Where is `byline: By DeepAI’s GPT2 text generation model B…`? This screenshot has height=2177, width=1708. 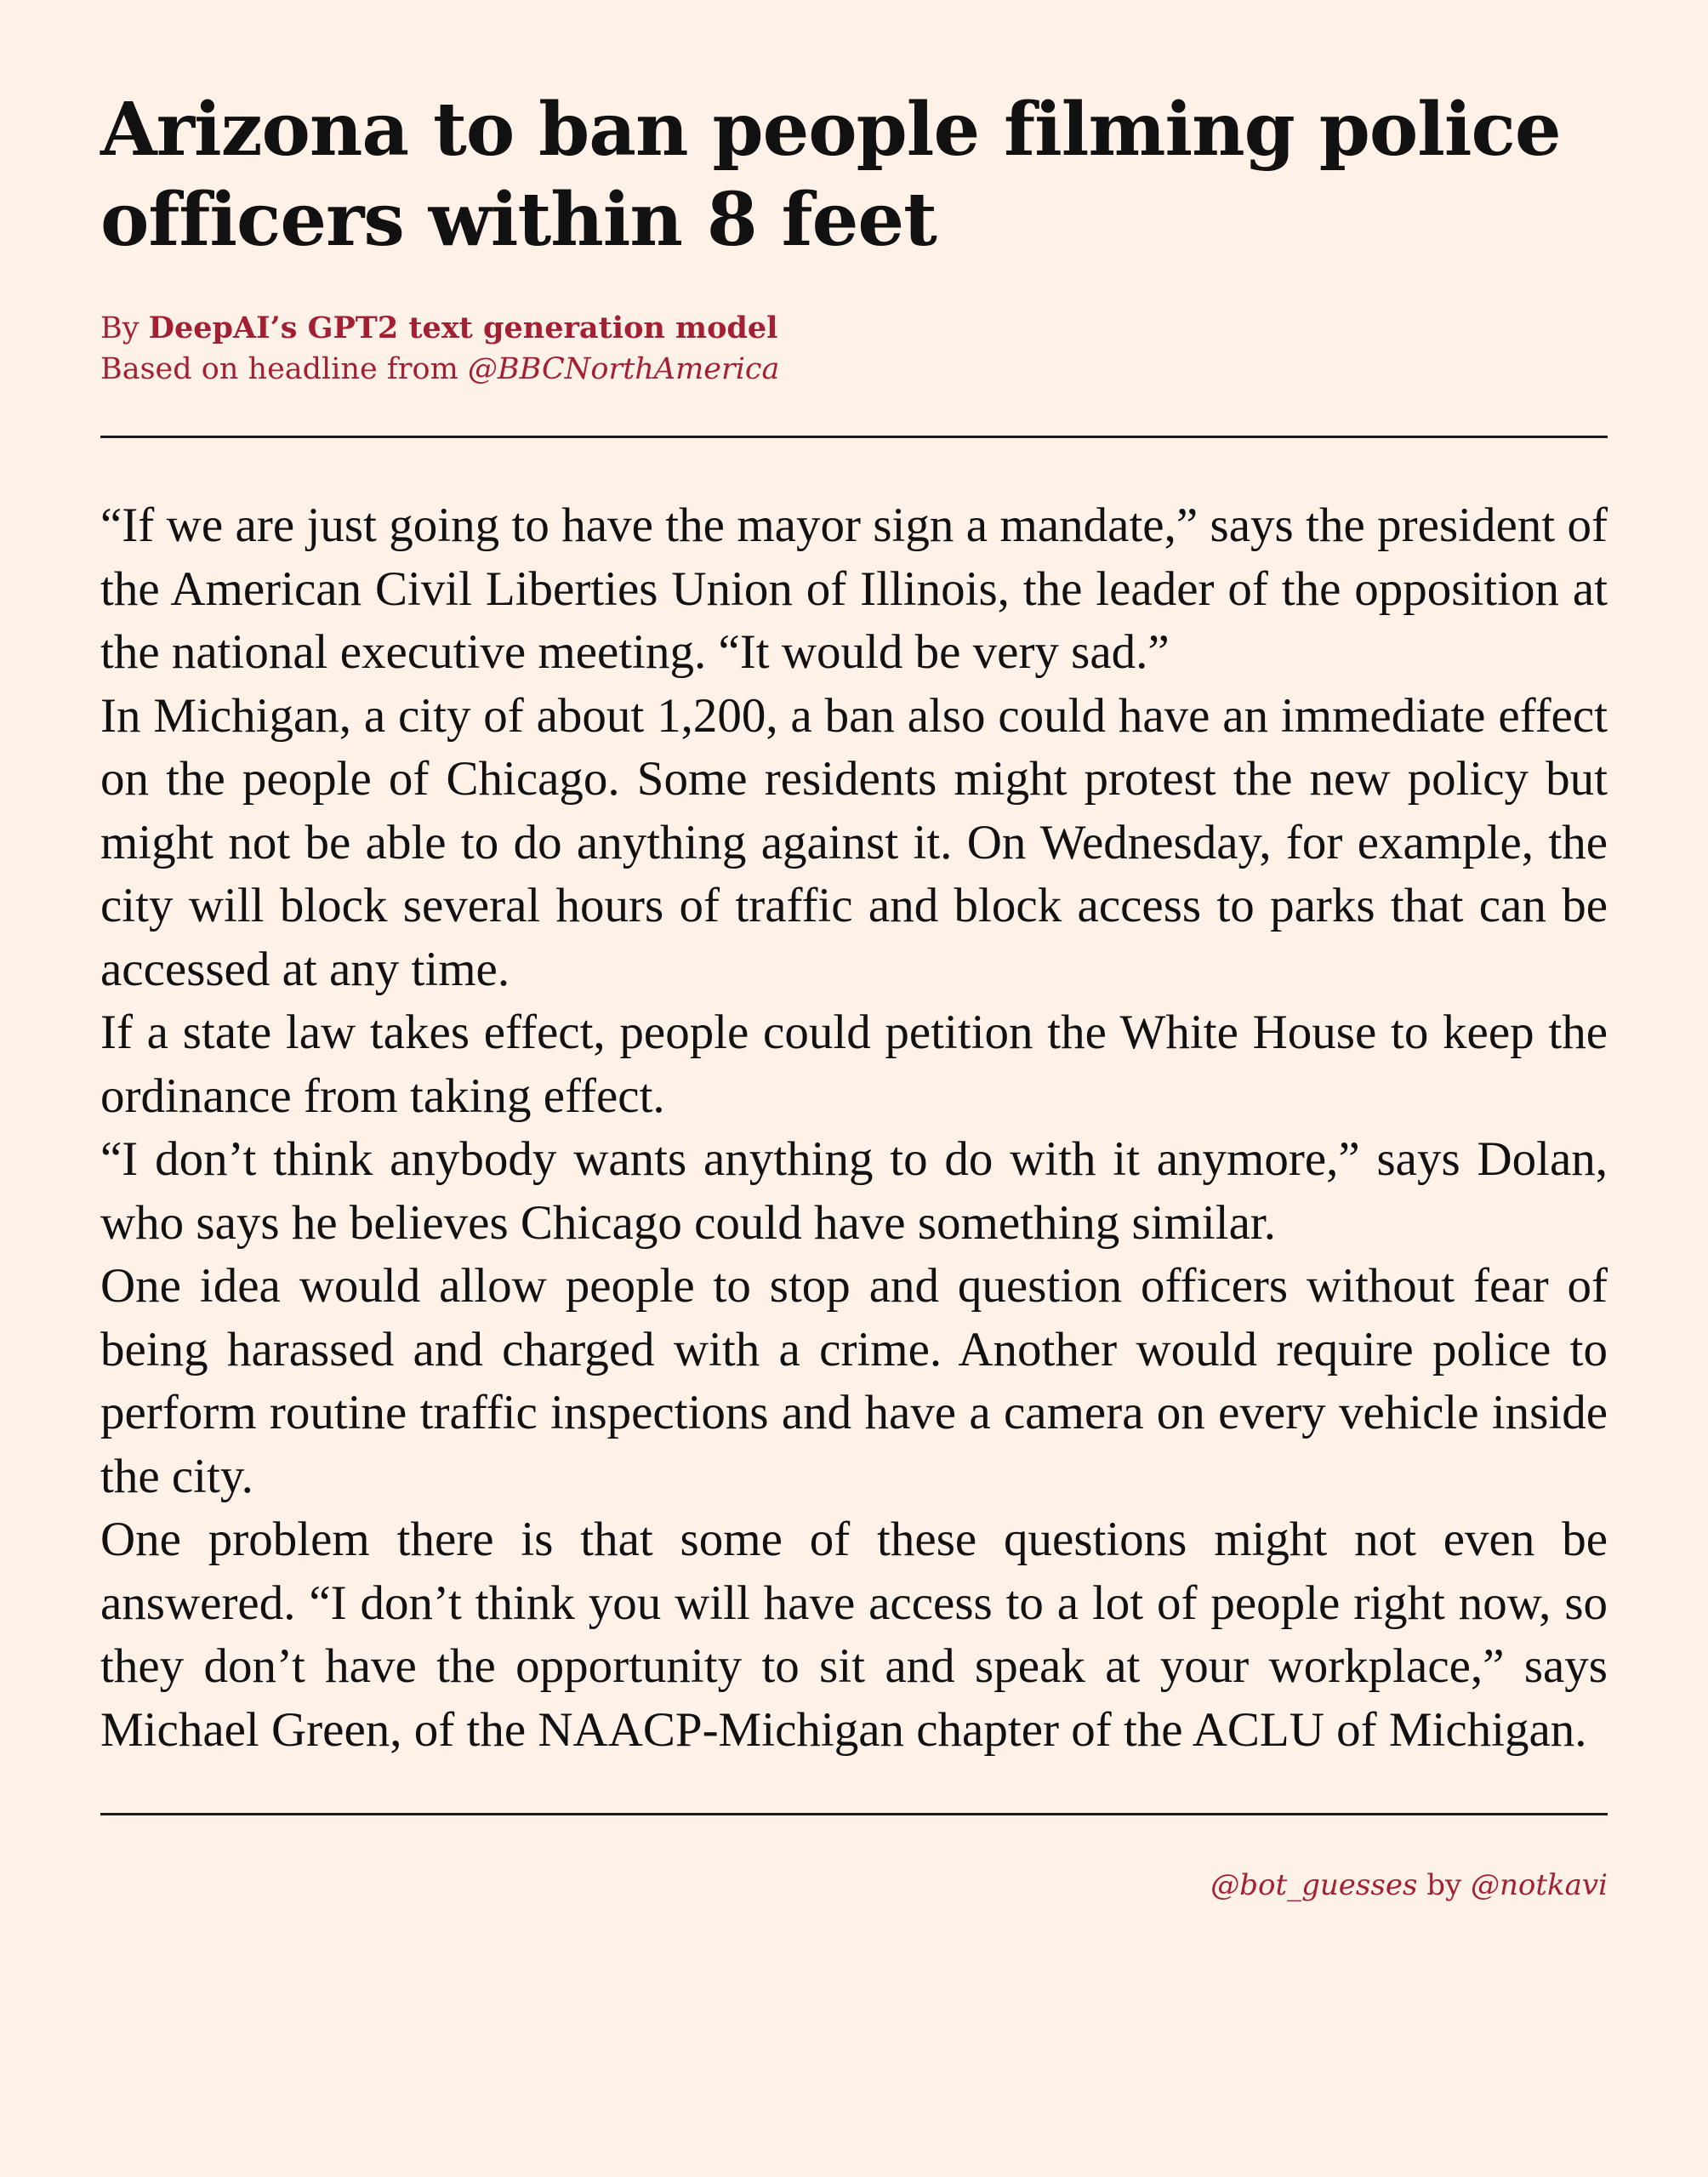 byline: By DeepAI’s GPT2 text generation model B… is located at coordinates (854, 349).